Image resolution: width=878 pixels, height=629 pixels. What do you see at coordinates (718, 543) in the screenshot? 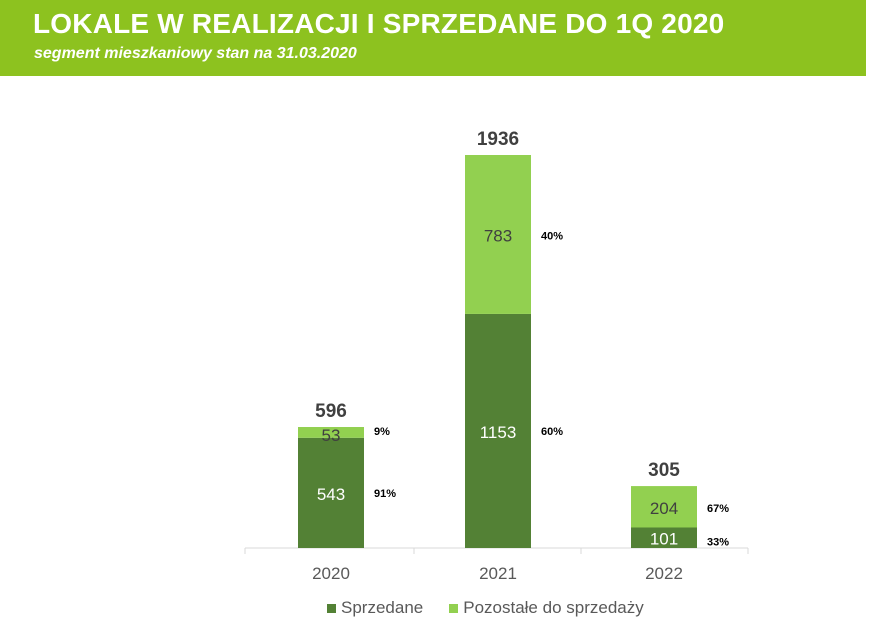
I see `percent-label-sold-2022: 33%` at bounding box center [718, 543].